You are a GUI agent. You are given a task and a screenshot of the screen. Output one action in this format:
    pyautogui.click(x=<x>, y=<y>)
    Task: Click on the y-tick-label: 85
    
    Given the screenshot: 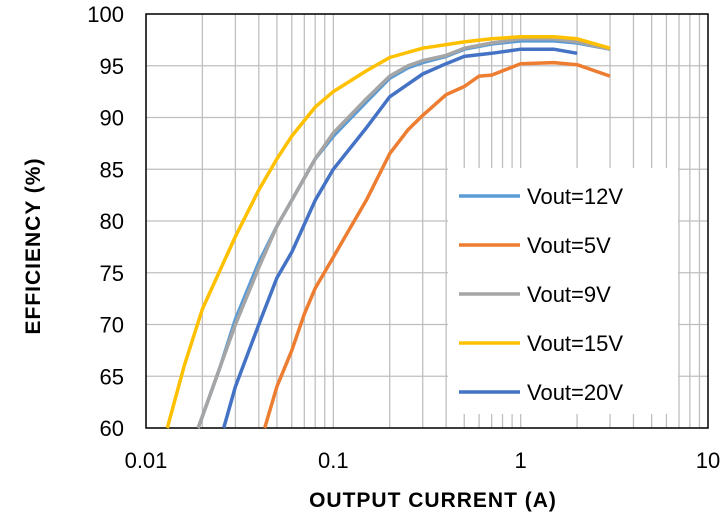 What is the action you would take?
    pyautogui.click(x=112, y=169)
    